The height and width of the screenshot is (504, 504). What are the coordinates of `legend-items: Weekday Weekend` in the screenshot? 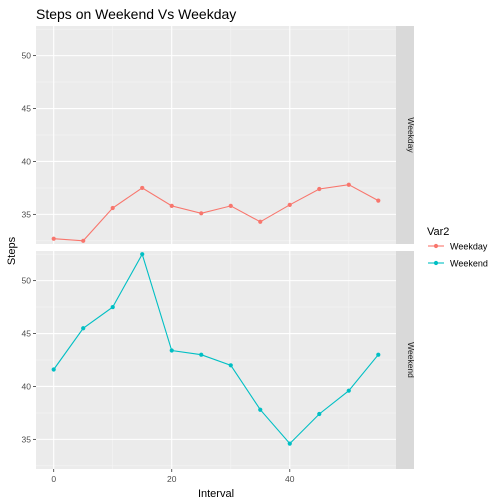 It's located at (458, 255).